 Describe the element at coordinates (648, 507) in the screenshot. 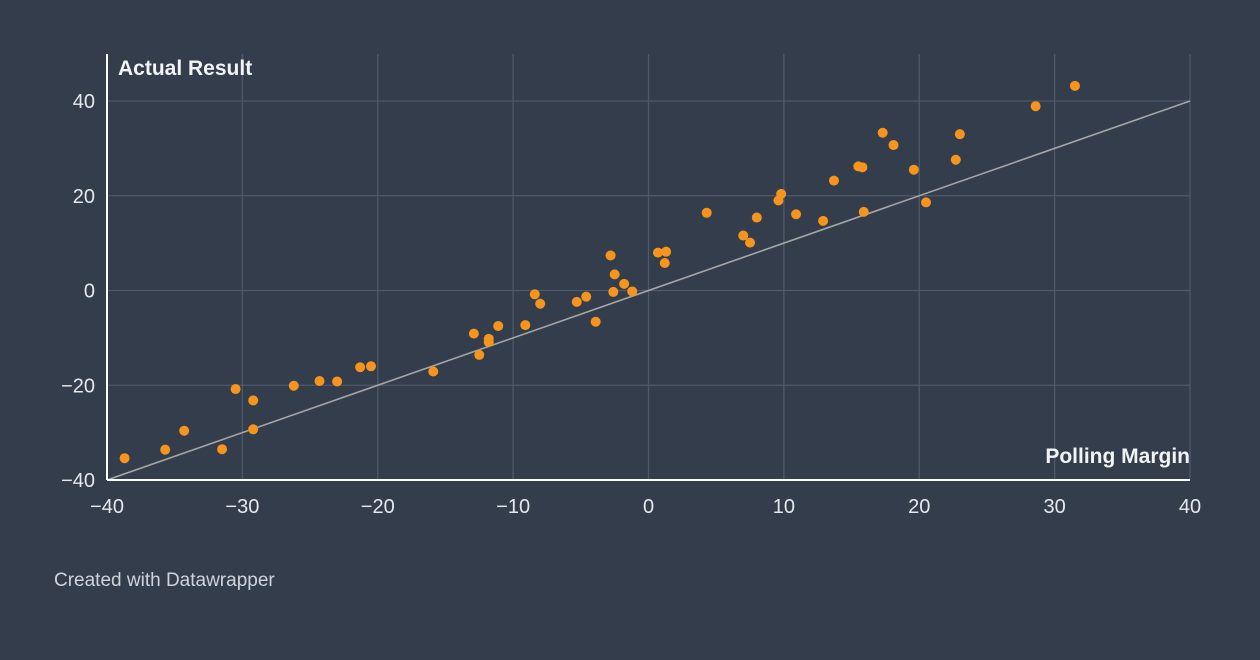

I see `x-tick-label: 0` at that location.